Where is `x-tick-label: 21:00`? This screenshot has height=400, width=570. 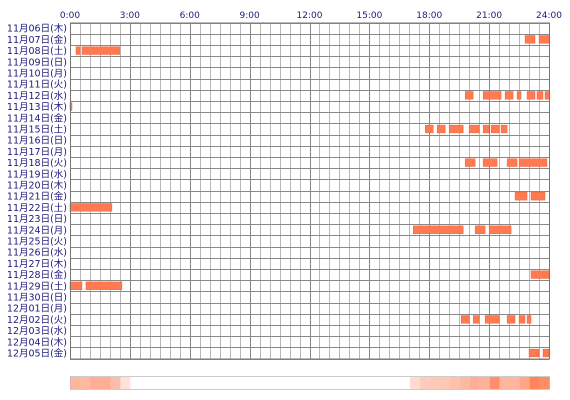
x-tick-label: 21:00 is located at coordinates (489, 16).